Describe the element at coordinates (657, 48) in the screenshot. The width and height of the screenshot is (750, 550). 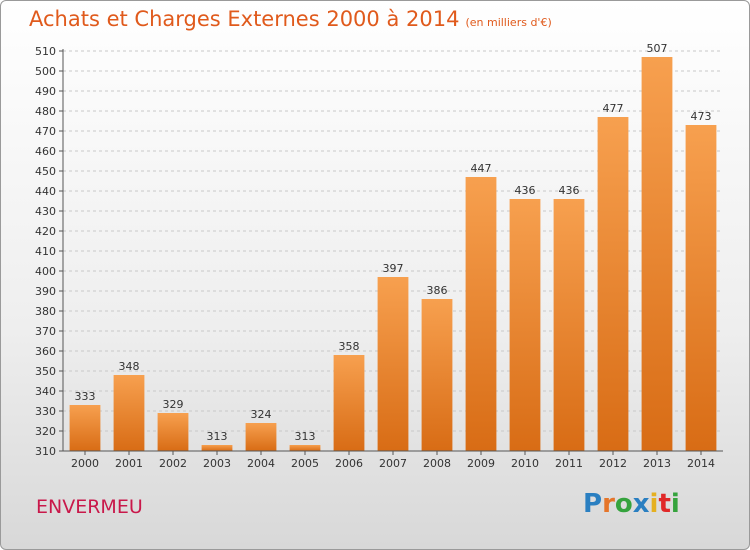
I see `data-label-2013: 507` at that location.